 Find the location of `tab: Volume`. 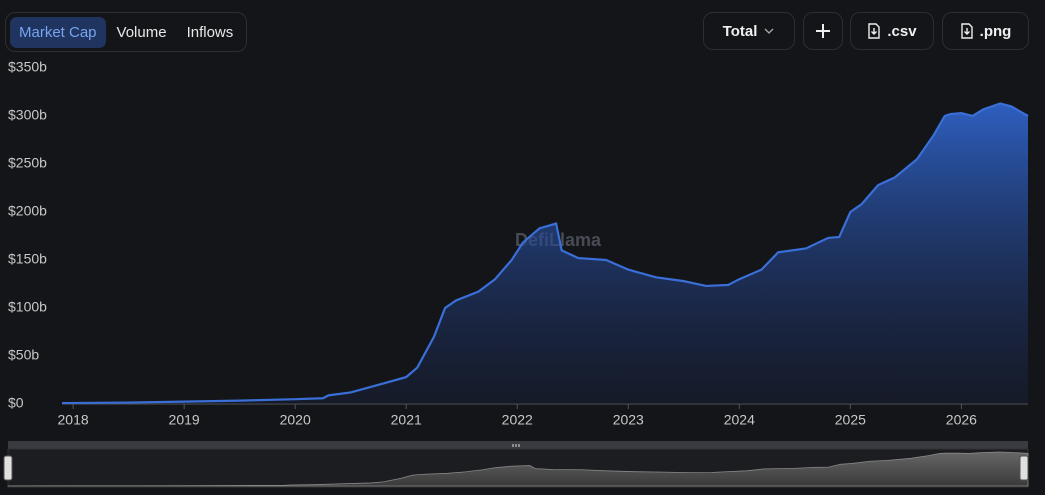

tab: Volume is located at coordinates (141, 32).